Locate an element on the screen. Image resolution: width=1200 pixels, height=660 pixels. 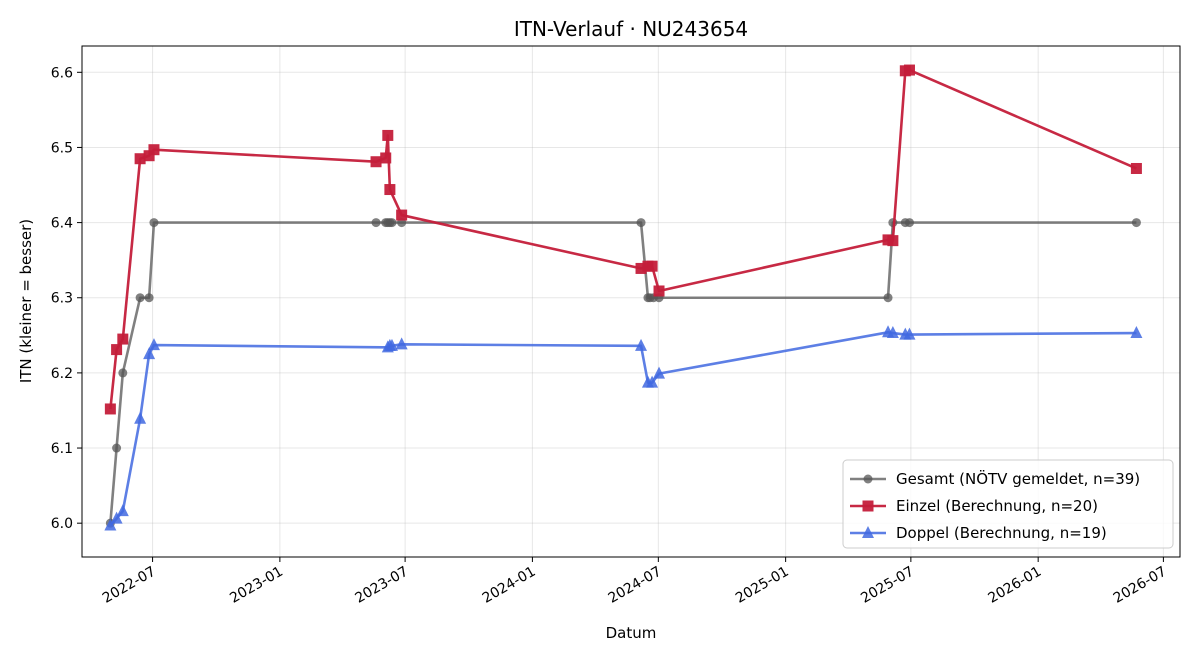
y-tick-label: 6.2 is located at coordinates (62, 374).